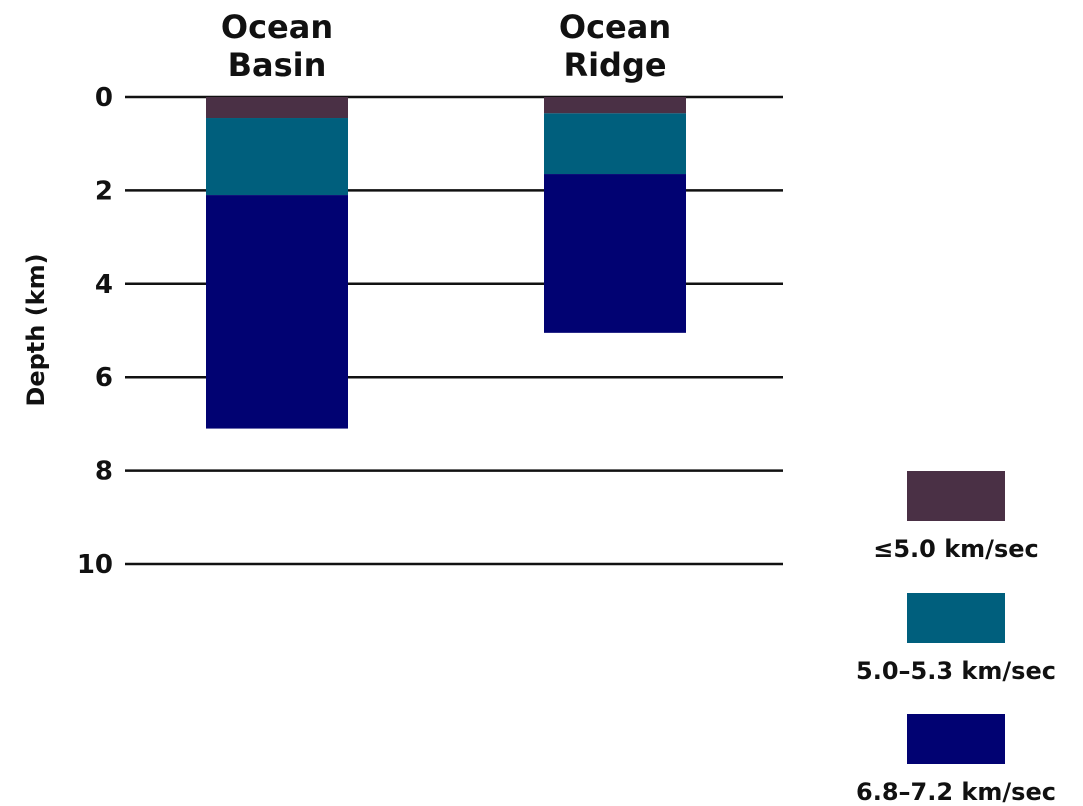 Image resolution: width=1083 pixels, height=806 pixels. Describe the element at coordinates (956, 671) in the screenshot. I see `legend-label: 5.0–5.3 km/sec` at that location.